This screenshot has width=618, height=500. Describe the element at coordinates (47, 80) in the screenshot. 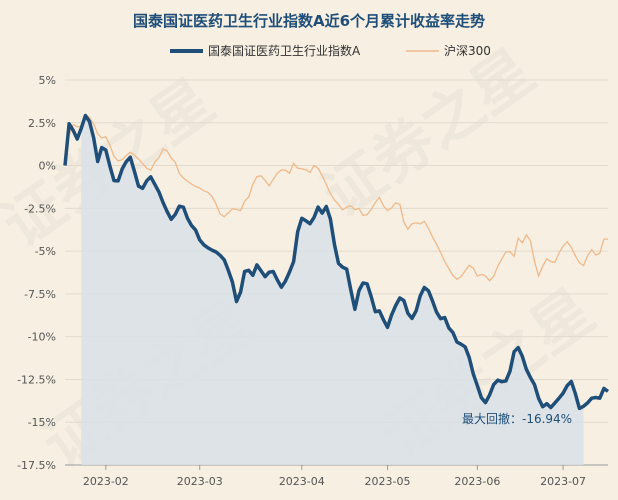

I see `y-tick-label: 5%` at that location.